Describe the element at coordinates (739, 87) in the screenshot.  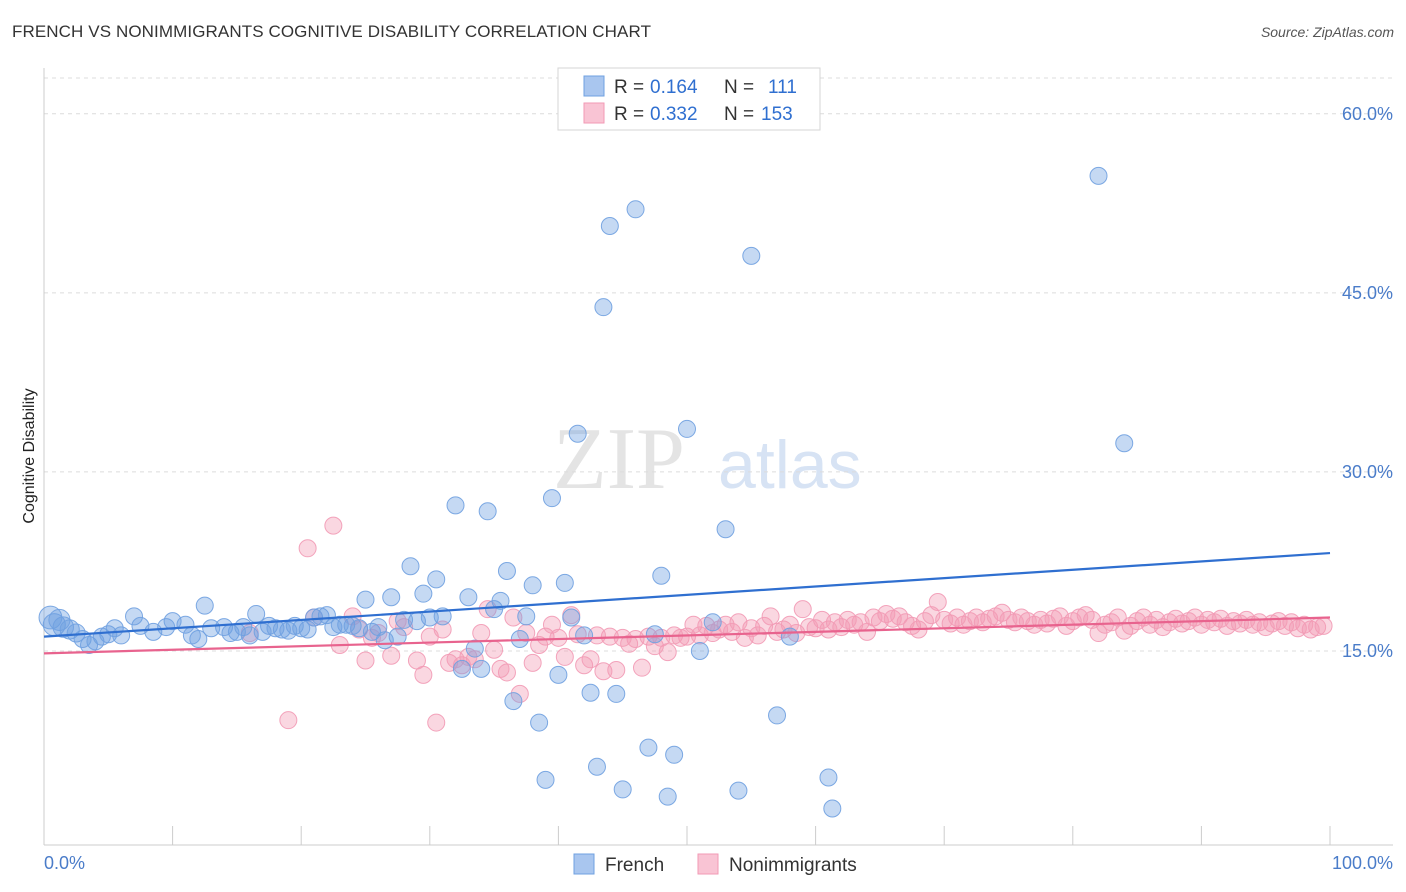
I see `legend-n-label-french: N =` at that location.